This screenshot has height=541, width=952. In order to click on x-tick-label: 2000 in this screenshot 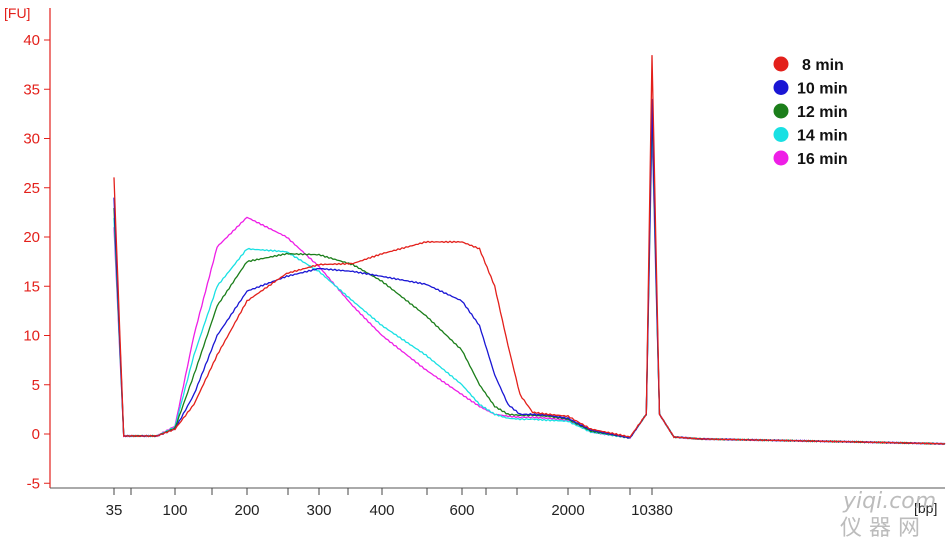, I will do `click(567, 510)`.